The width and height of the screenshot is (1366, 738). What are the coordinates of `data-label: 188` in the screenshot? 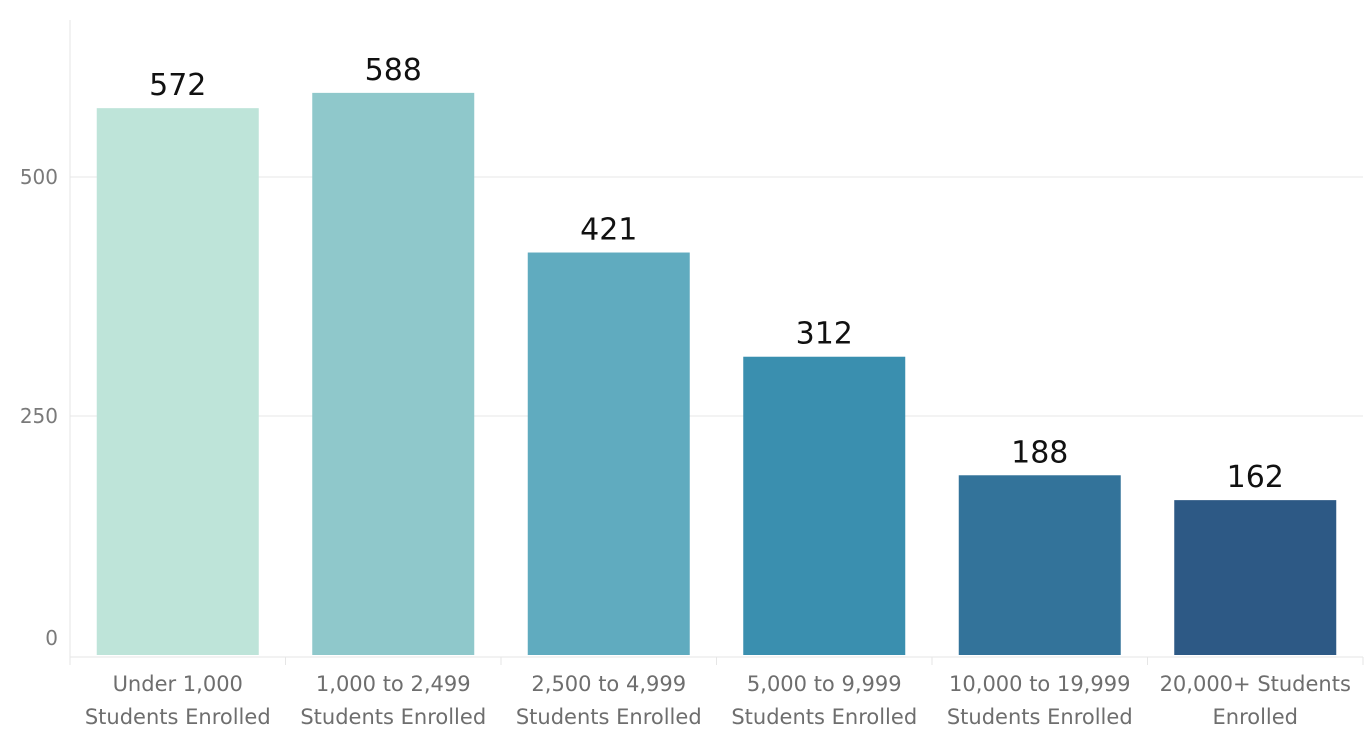 It's located at (1039, 452).